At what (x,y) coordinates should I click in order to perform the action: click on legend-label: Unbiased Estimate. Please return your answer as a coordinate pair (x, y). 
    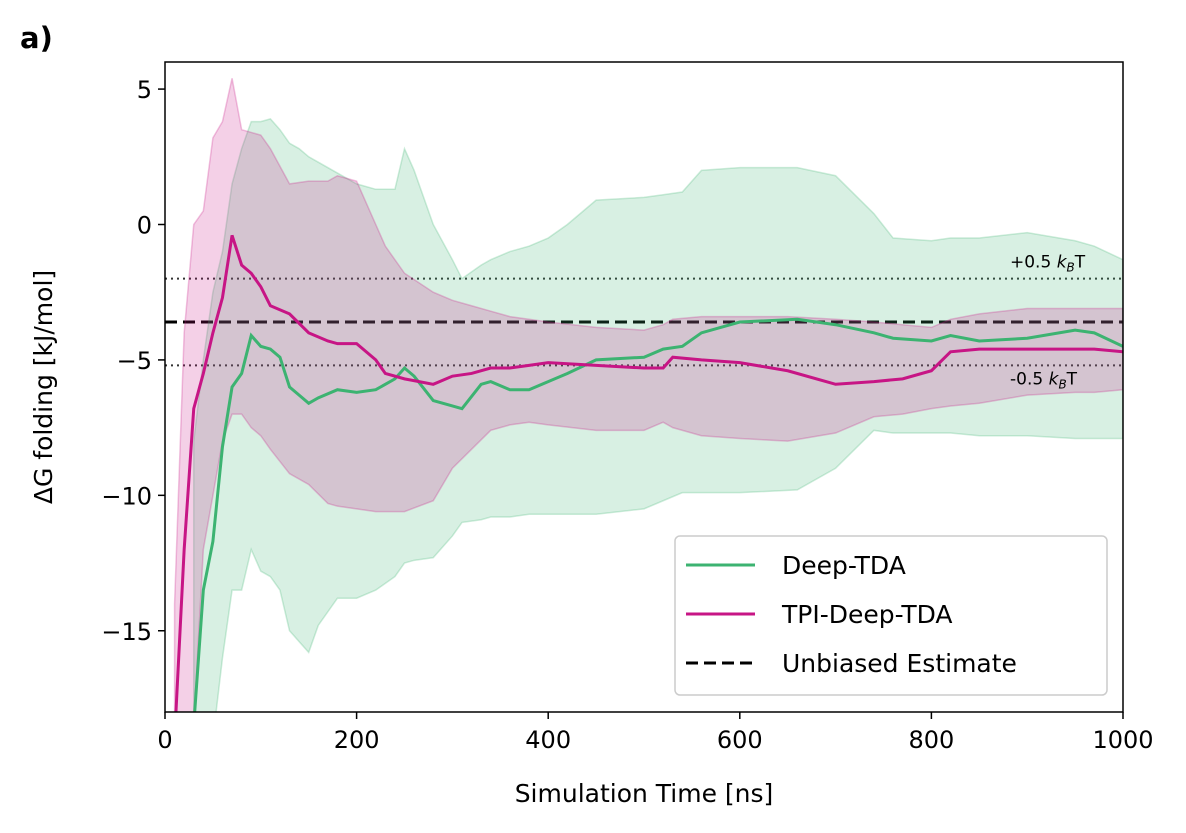
    Looking at the image, I should click on (899, 663).